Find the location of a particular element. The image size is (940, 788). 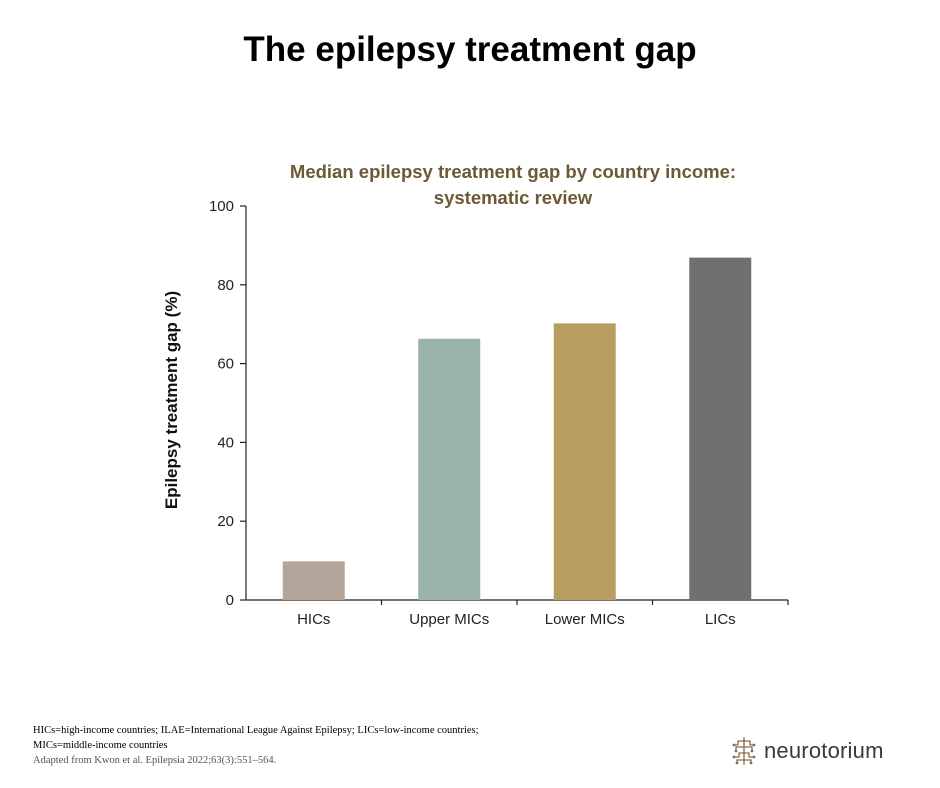

brain-circuit-icon is located at coordinates (744, 751).